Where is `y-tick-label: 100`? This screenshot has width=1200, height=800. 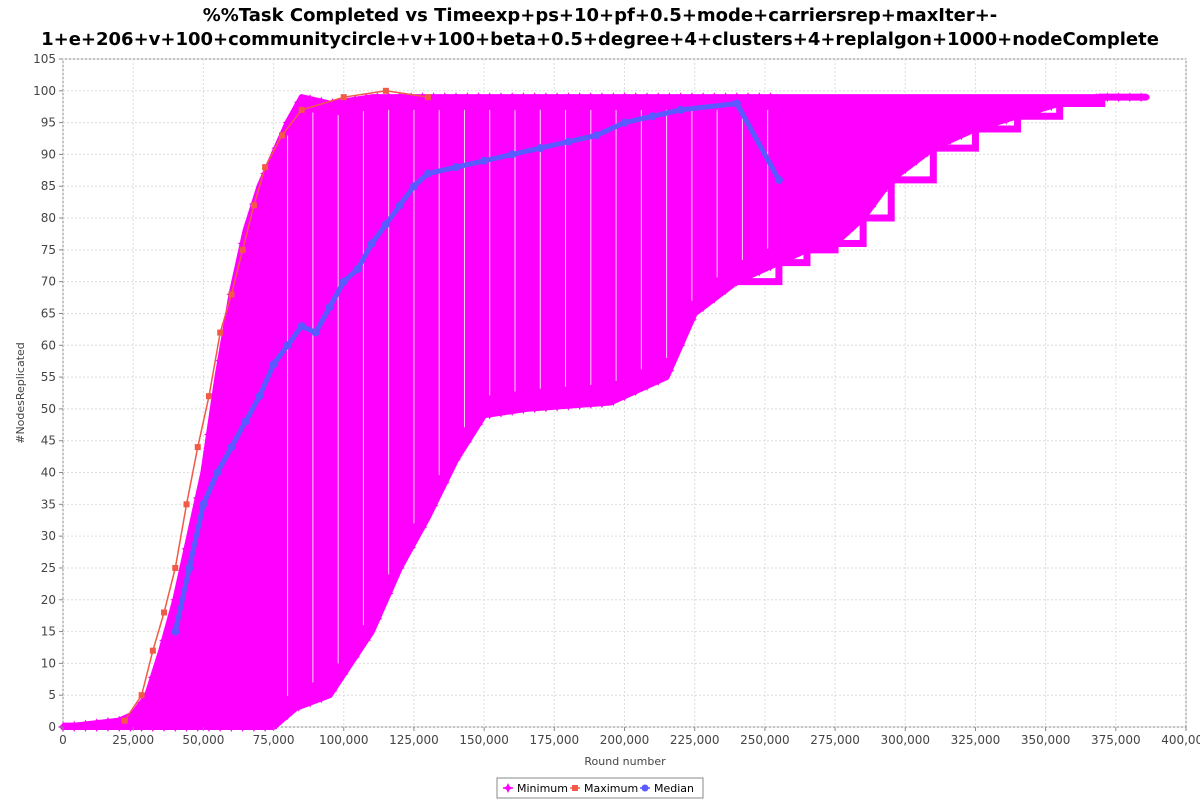
y-tick-label: 100 is located at coordinates (44, 91).